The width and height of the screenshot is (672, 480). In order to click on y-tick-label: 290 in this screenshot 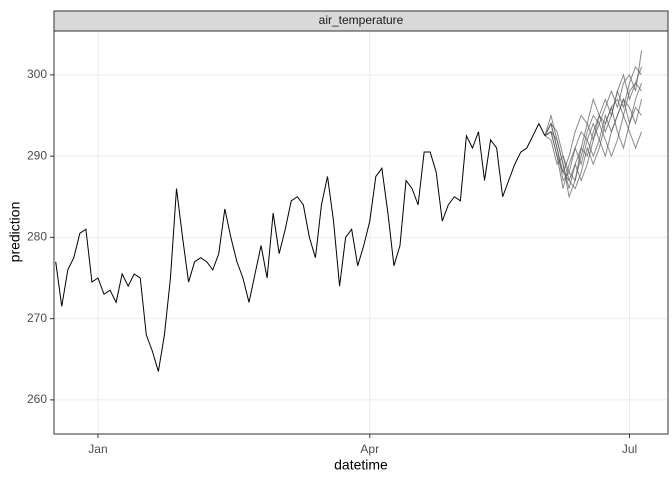, I will do `click(37, 155)`.